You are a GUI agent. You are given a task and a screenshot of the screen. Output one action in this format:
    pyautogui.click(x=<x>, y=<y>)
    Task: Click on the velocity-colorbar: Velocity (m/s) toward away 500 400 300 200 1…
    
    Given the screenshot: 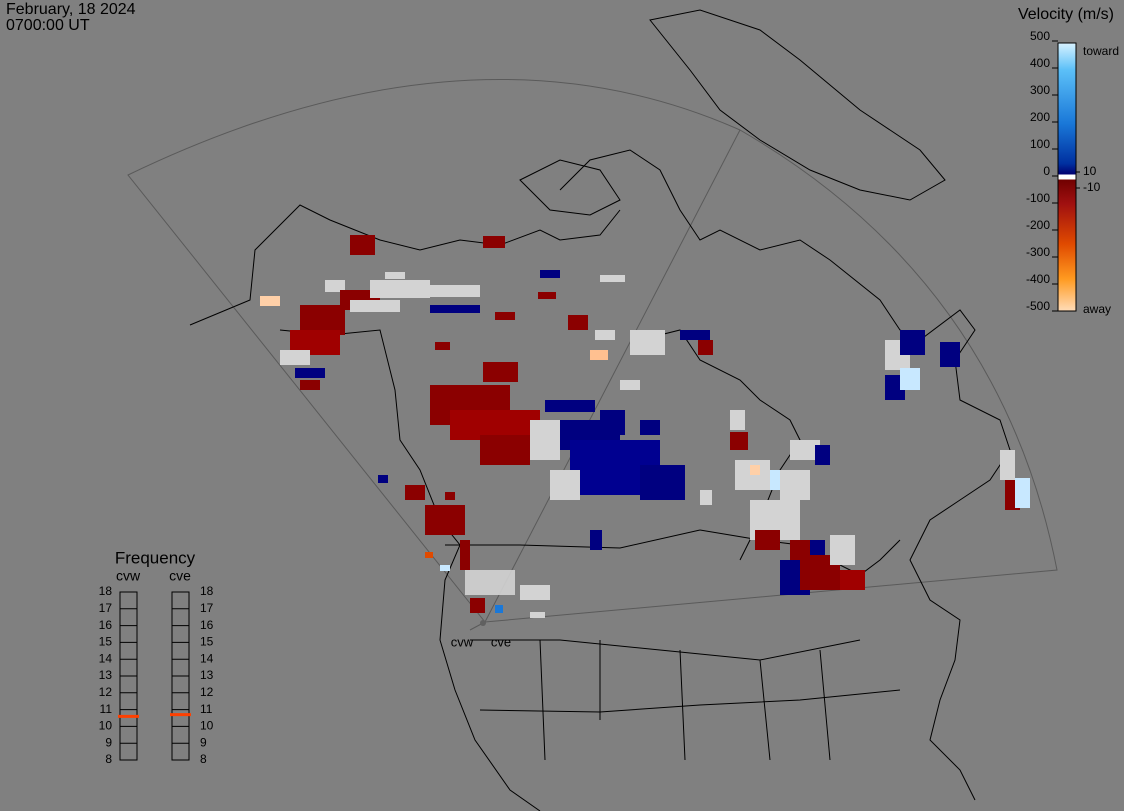 What is the action you would take?
    pyautogui.click(x=1068, y=161)
    